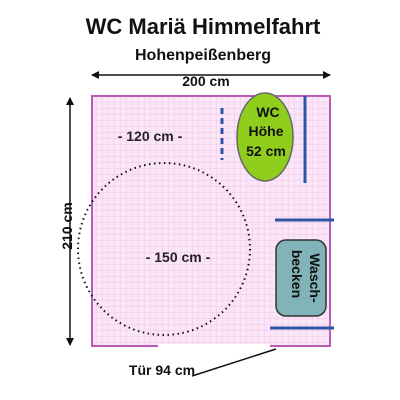 The image size is (400, 400). What do you see at coordinates (203, 55) in the screenshot?
I see `page-subtitle: Hohenpeißenberg` at bounding box center [203, 55].